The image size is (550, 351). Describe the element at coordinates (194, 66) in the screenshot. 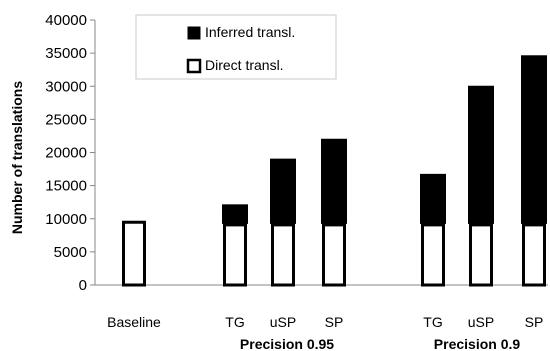

I see `legend-swatch-direct` at that location.